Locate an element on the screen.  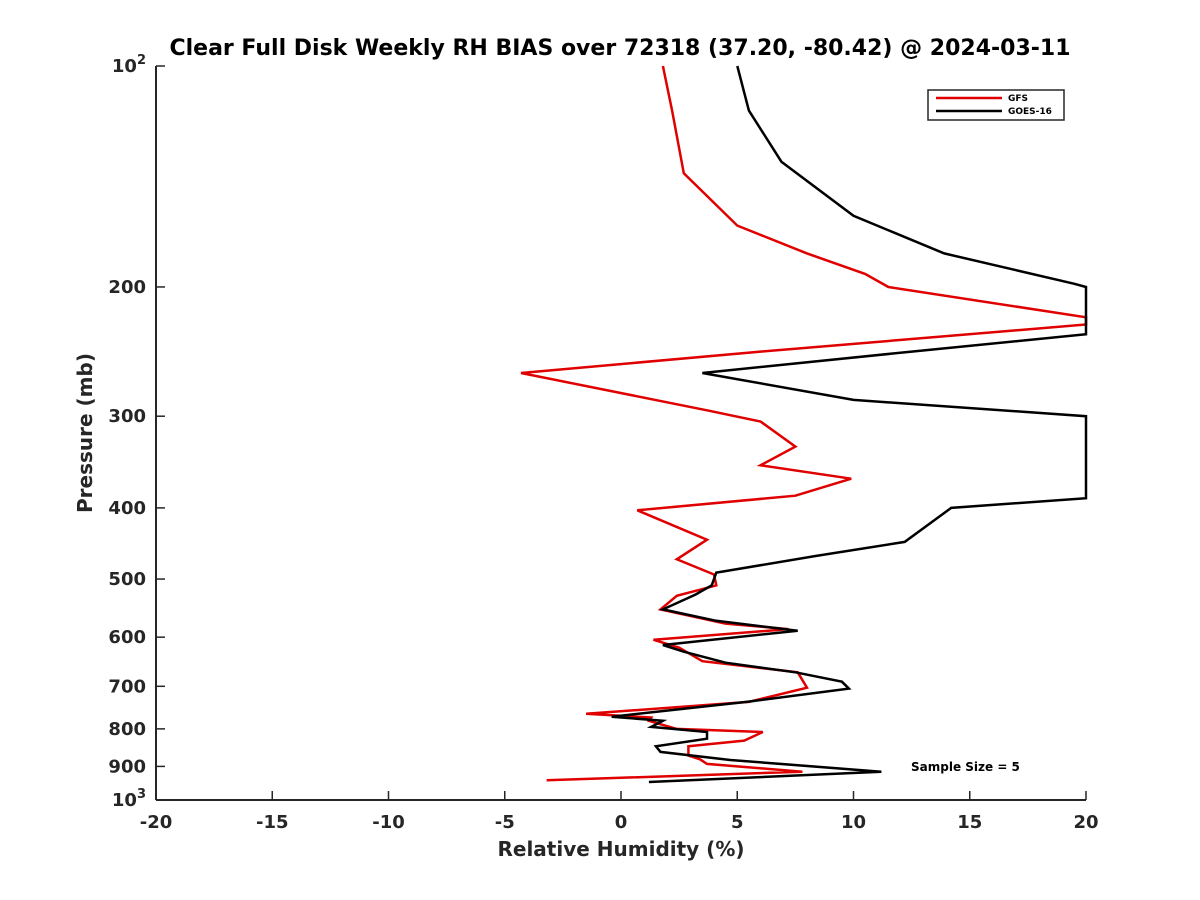
legend: GFS GOES-16 is located at coordinates (996, 105).